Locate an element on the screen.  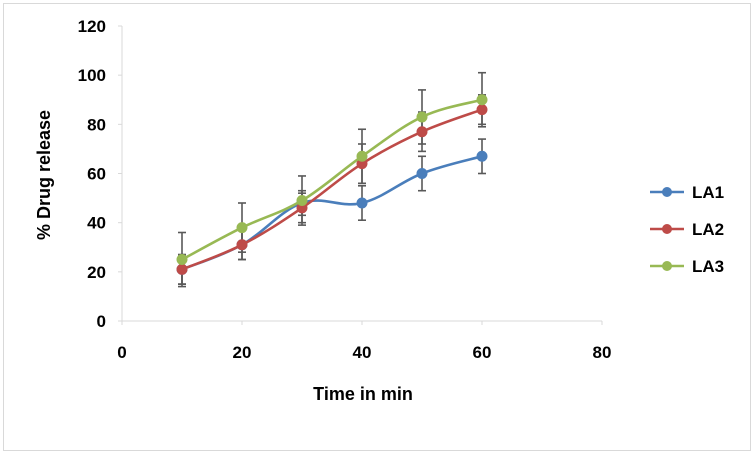
legend: LA1 LA2 LA3 is located at coordinates (687, 229).